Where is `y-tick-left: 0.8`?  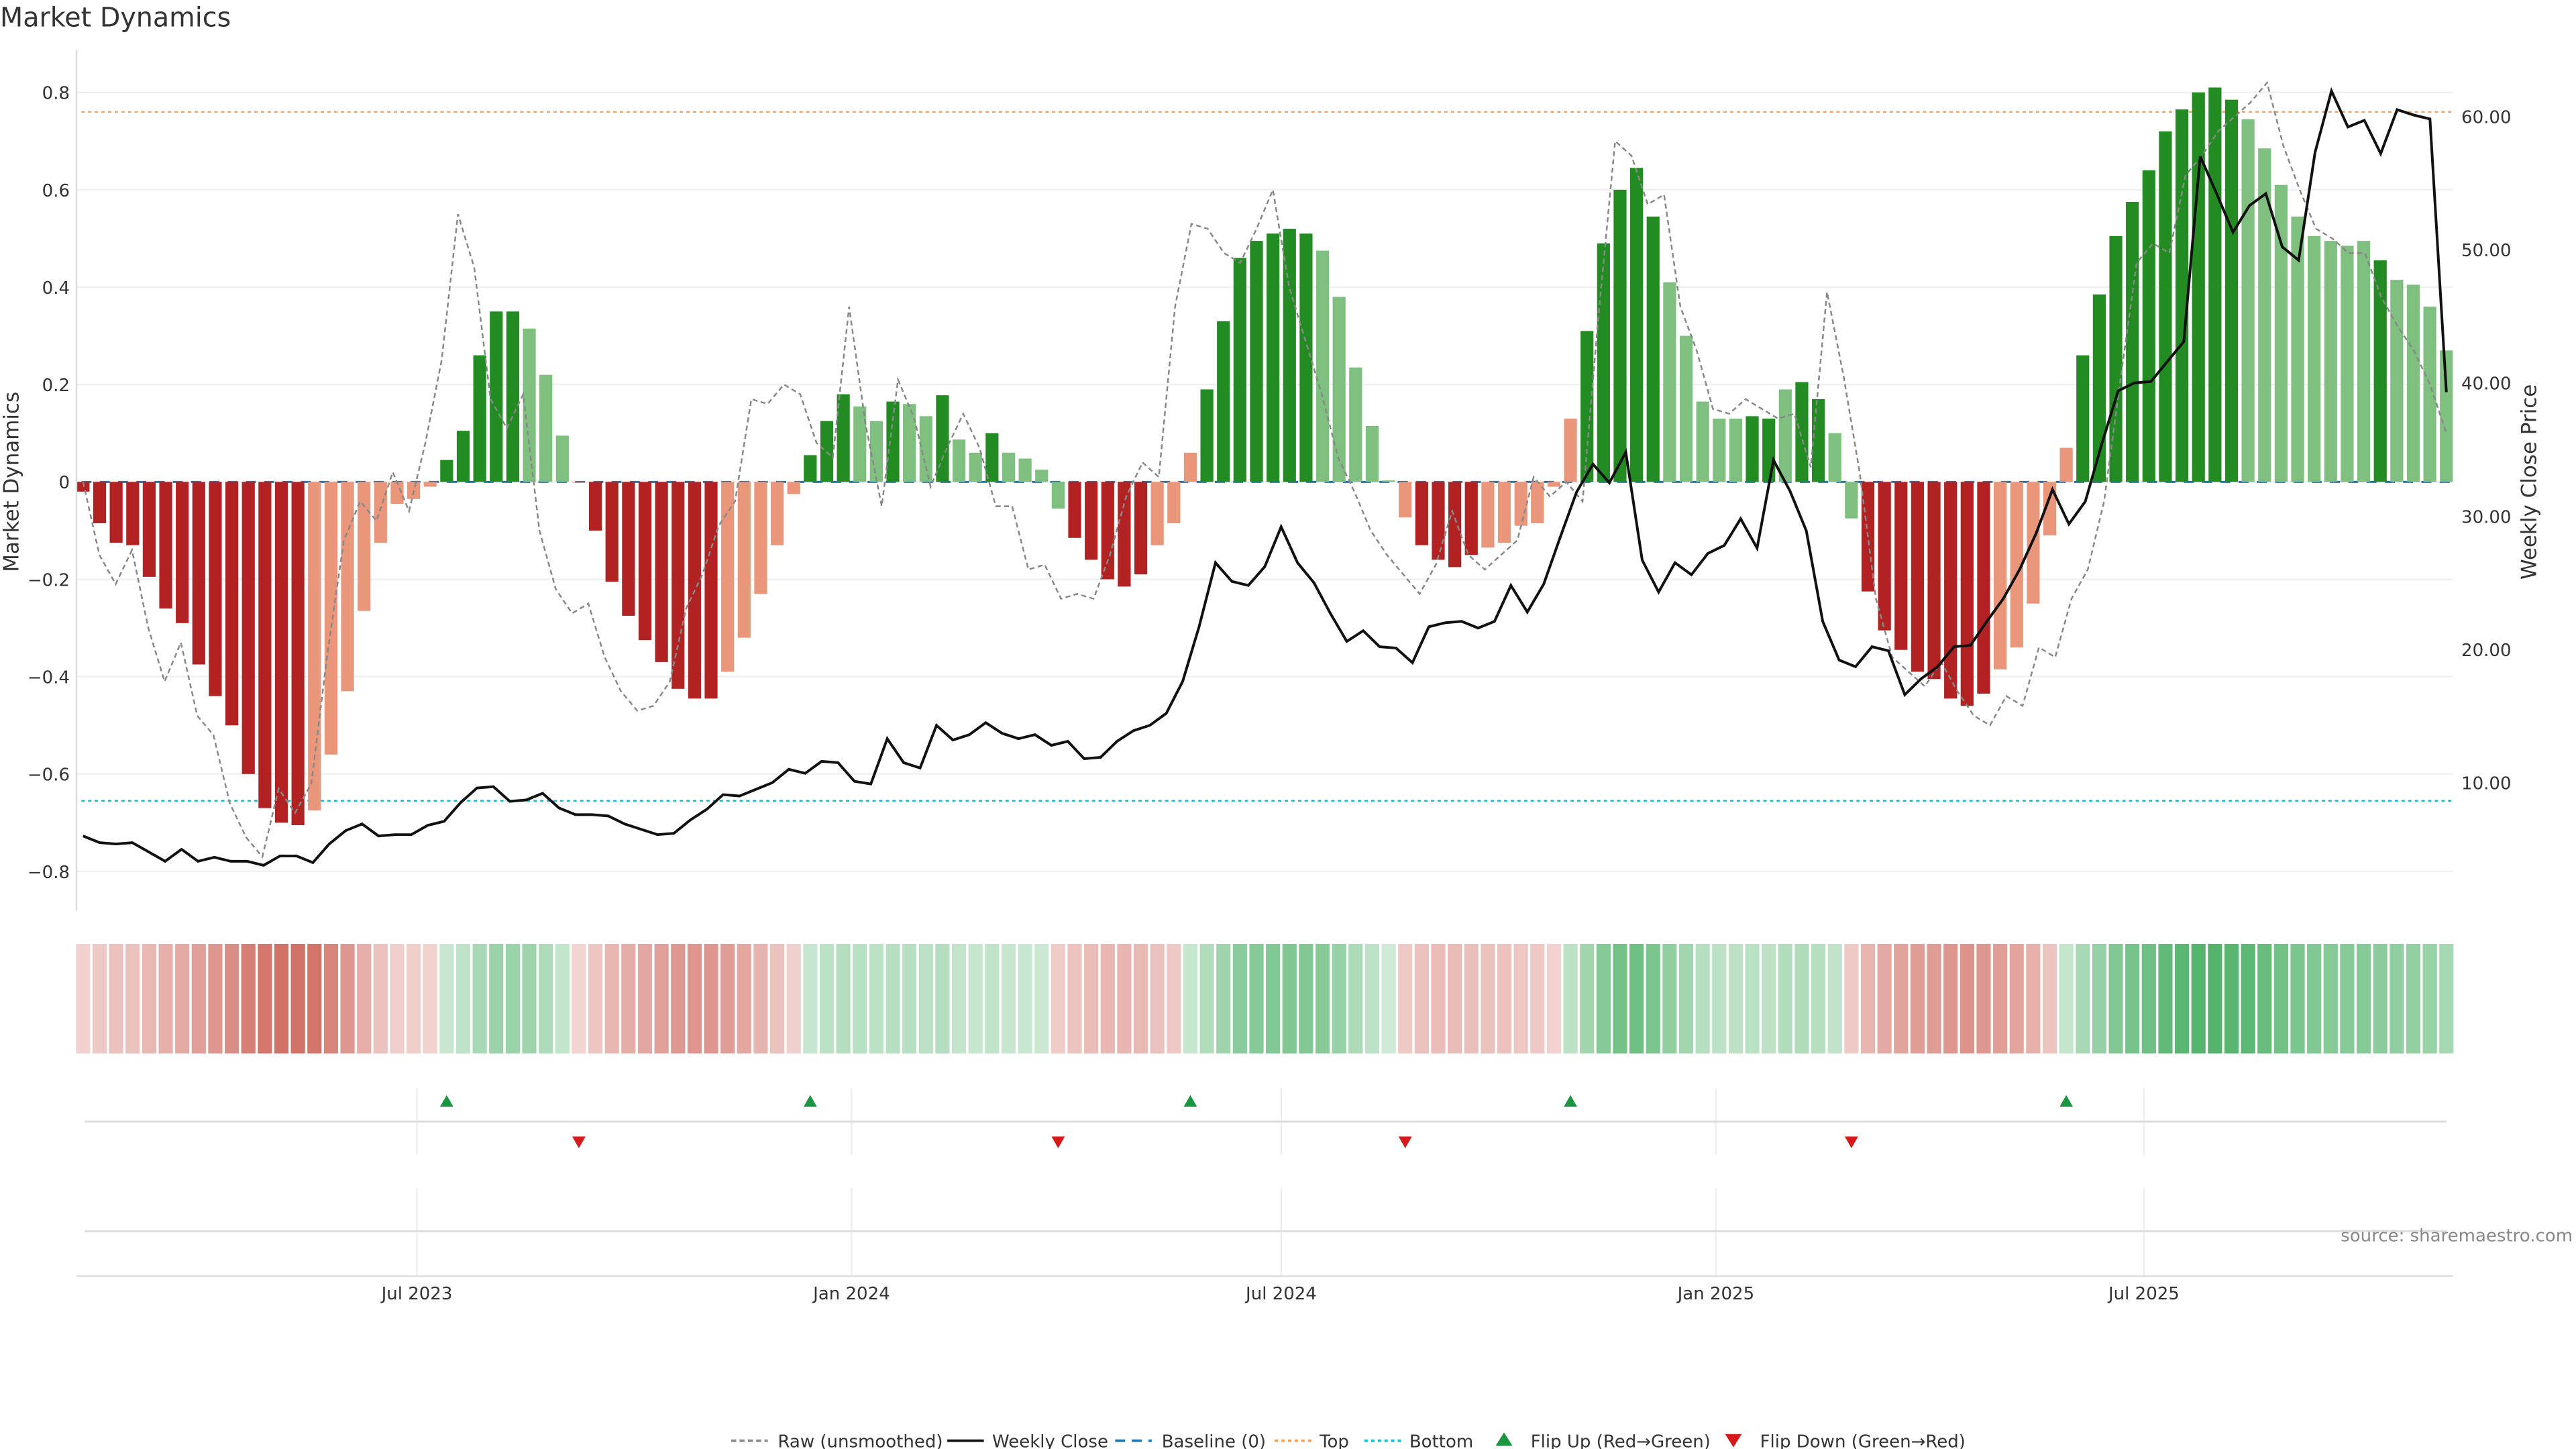
y-tick-left: 0.8 is located at coordinates (56, 94).